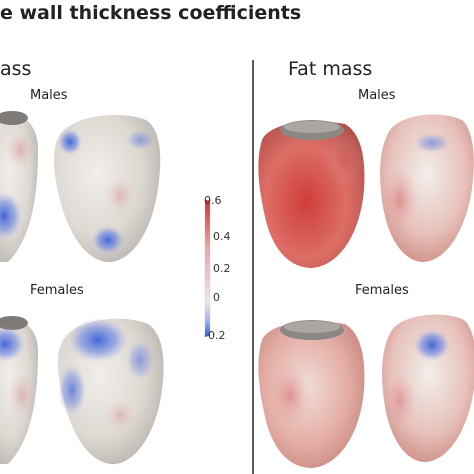 The width and height of the screenshot is (474, 474). What do you see at coordinates (215, 335) in the screenshot?
I see `colorbar-tick-neg0.2: -0.2` at bounding box center [215, 335].